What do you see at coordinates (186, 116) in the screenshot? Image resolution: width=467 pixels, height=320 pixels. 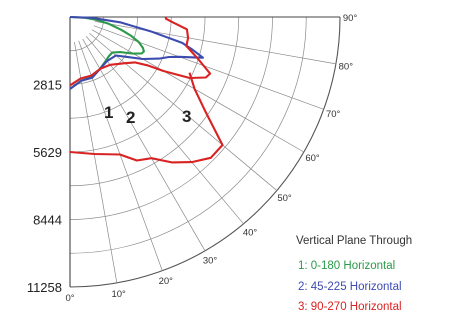 I see `curve-label-3: 3` at bounding box center [186, 116].